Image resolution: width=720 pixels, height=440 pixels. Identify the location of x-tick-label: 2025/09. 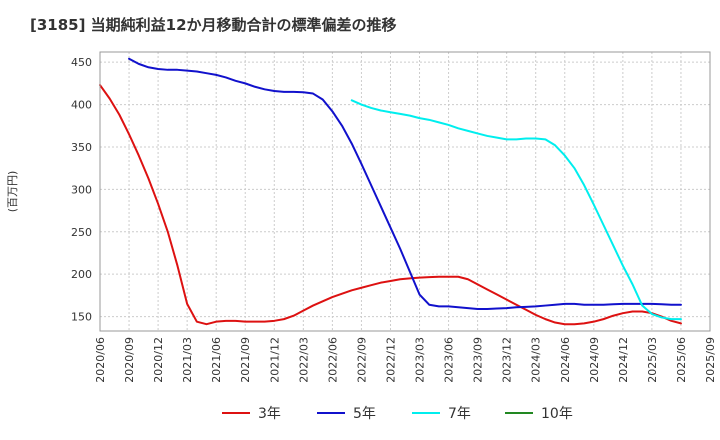
(710, 360).